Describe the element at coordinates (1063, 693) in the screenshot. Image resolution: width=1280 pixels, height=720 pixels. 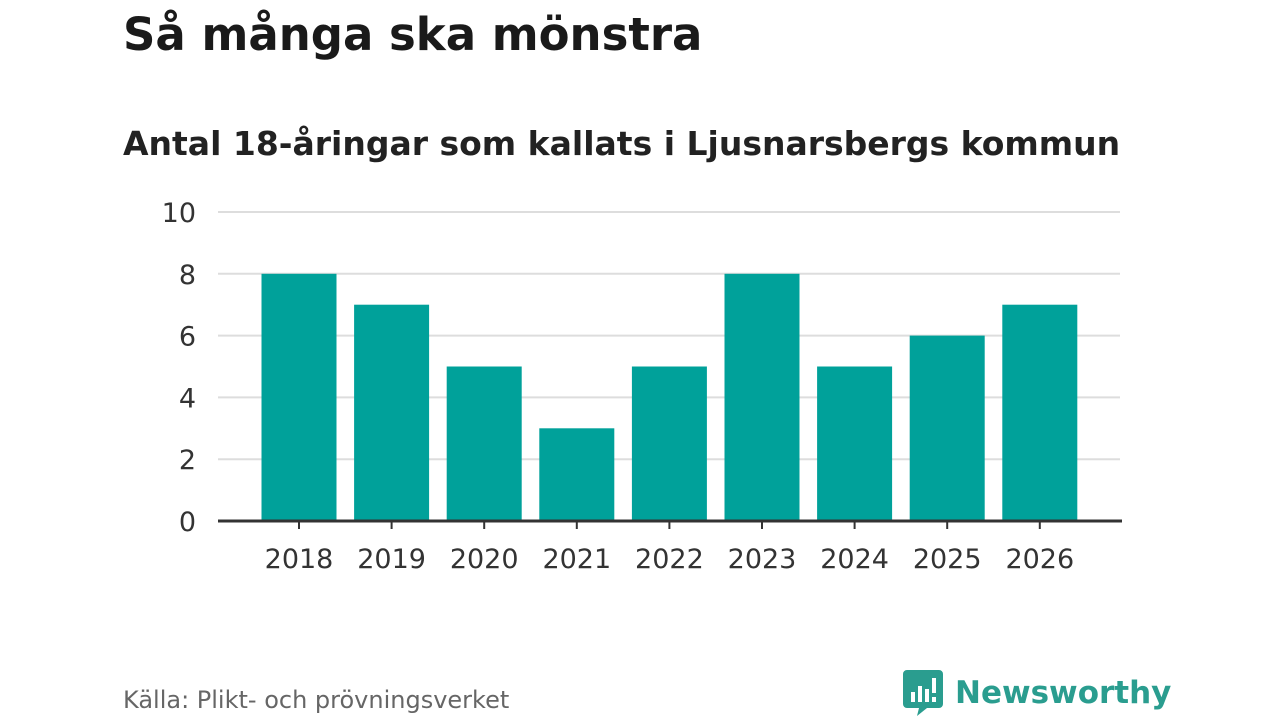
I see `brand-name: Newsworthy` at that location.